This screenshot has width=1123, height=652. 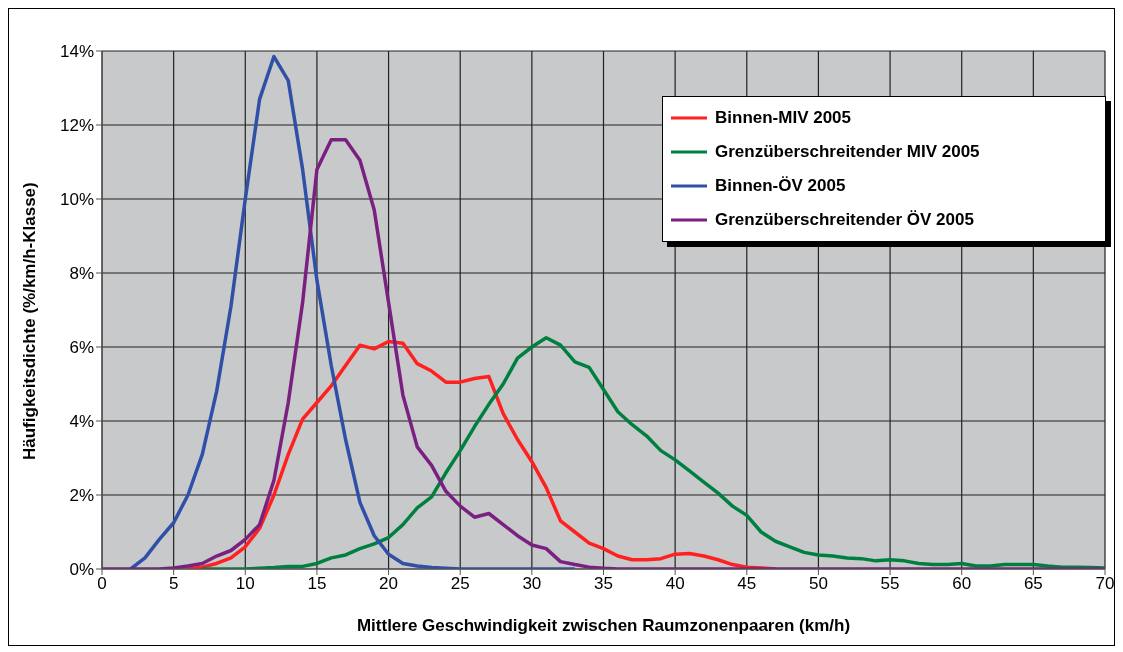 What do you see at coordinates (962, 584) in the screenshot?
I see `x-tick-label: 60` at bounding box center [962, 584].